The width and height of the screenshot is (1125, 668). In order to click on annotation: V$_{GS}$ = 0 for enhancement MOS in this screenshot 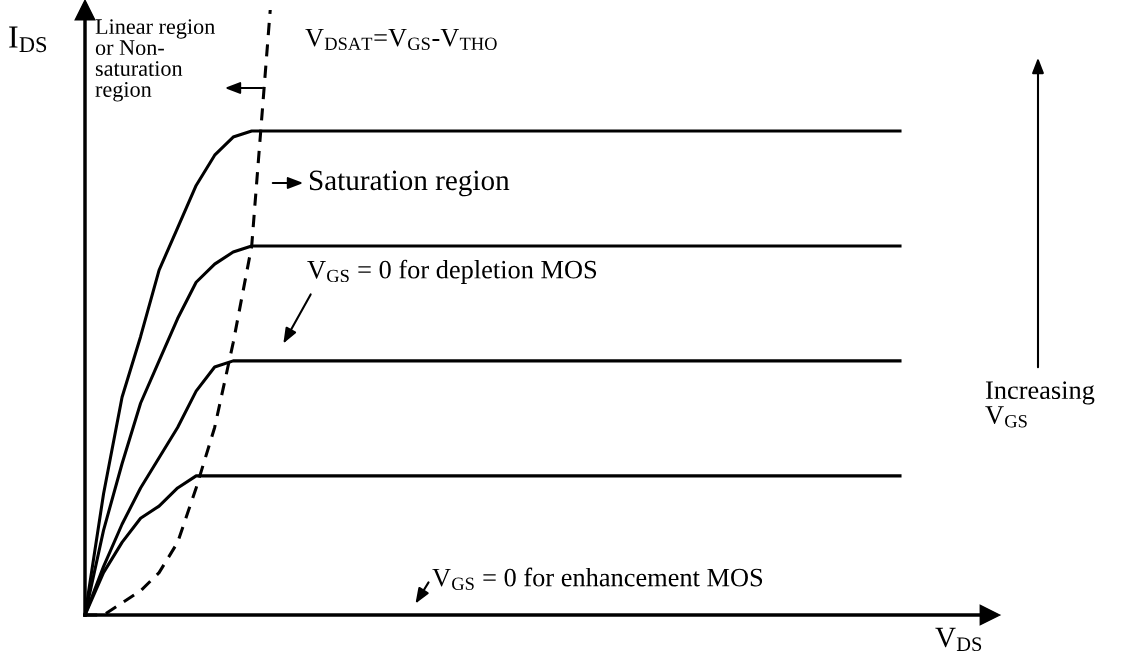, I will do `click(597, 579)`.